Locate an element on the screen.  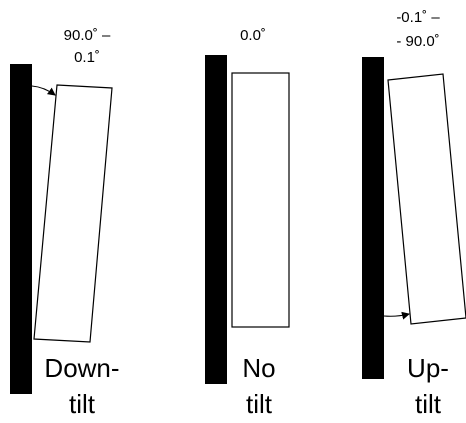
no-tilt-caption-2: tilt is located at coordinates (259, 403).